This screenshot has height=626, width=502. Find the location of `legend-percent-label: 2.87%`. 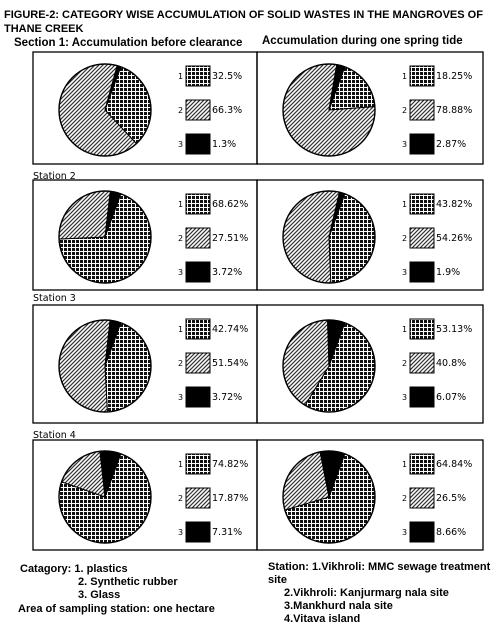

legend-percent-label: 2.87% is located at coordinates (451, 144).